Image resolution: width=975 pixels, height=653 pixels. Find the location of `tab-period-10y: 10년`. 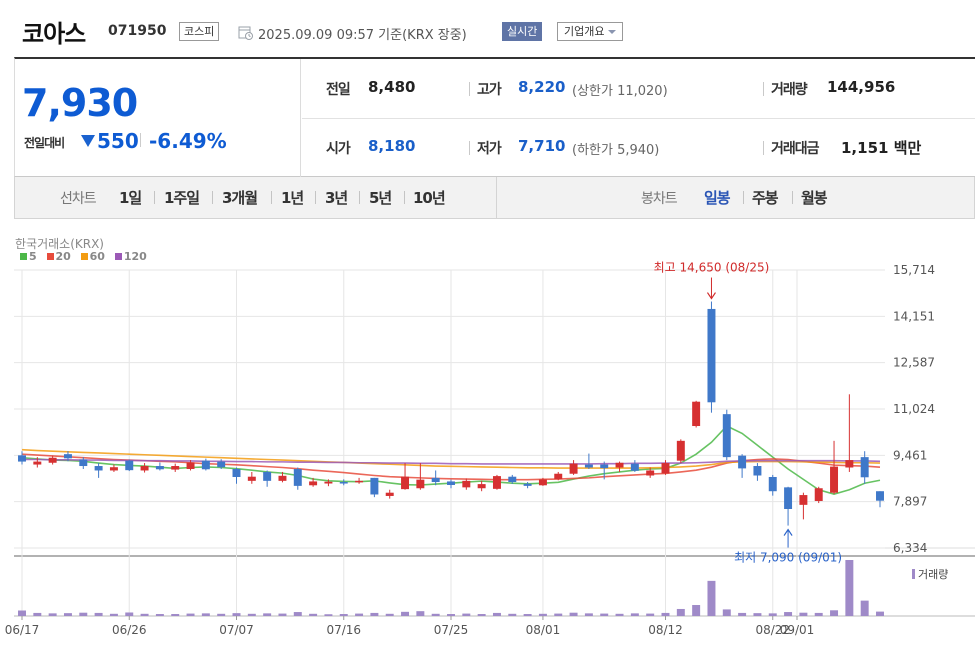

tab-period-10y: 10년 is located at coordinates (429, 198).